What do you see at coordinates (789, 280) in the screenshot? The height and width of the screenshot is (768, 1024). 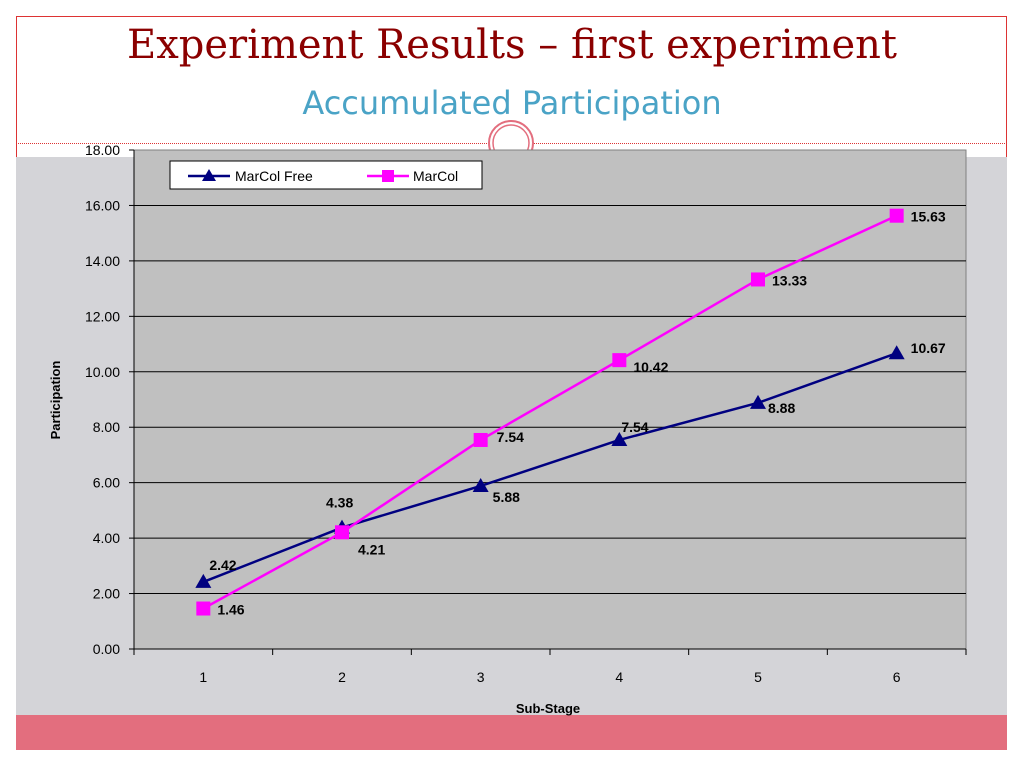 I see `data-label: 13.33` at bounding box center [789, 280].